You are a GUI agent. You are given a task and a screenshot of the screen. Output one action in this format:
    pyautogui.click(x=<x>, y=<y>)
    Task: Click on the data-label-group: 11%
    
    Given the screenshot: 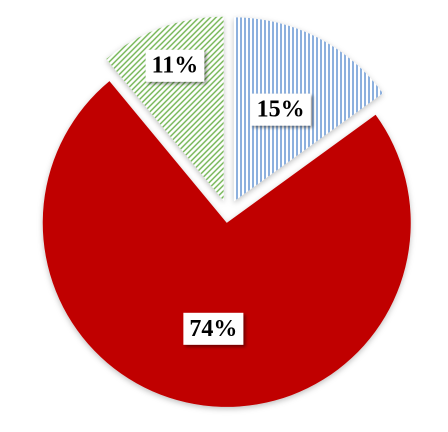 What is the action you would take?
    pyautogui.click(x=175, y=65)
    